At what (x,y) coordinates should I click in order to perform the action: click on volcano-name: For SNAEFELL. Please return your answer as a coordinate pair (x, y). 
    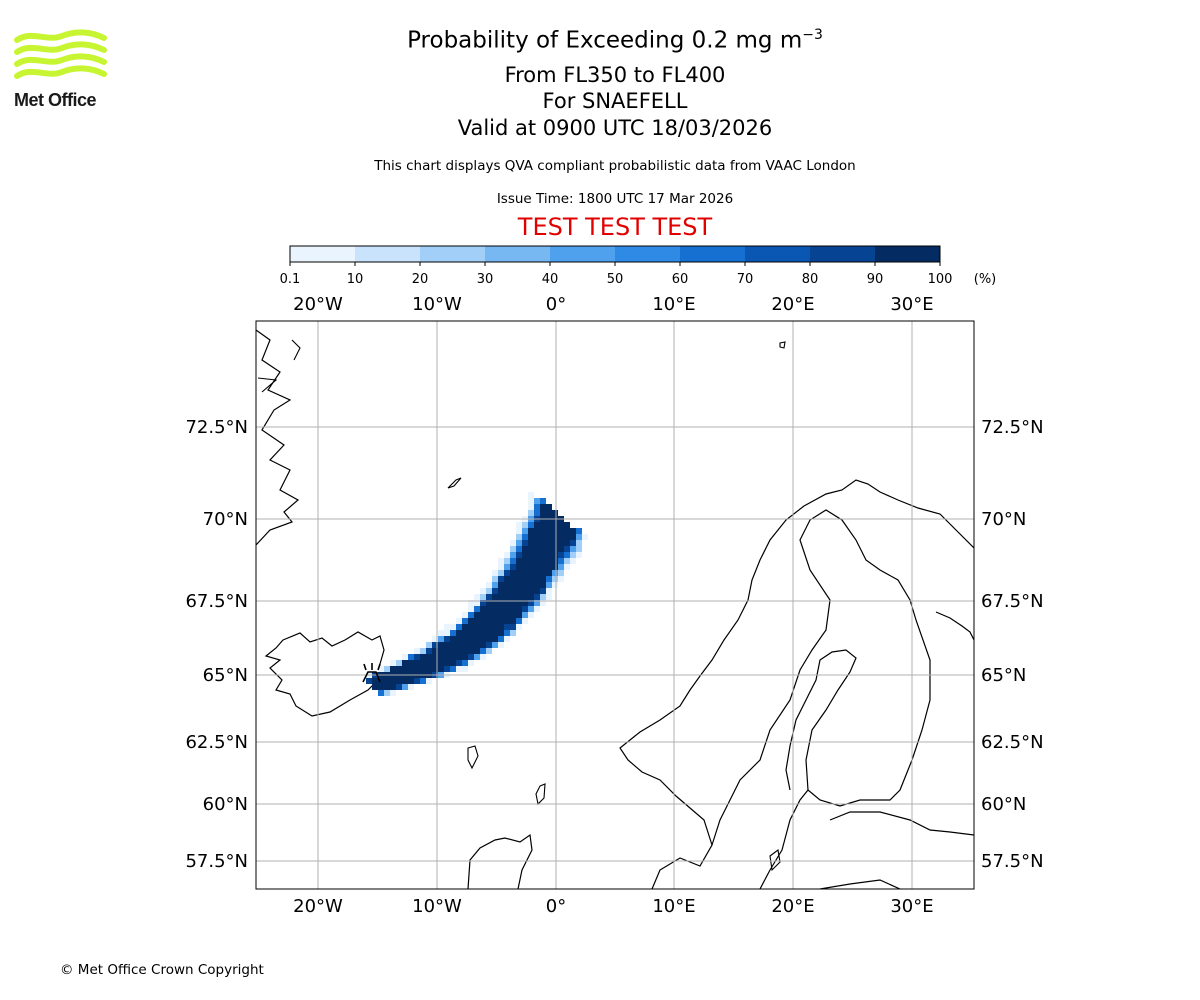
    Looking at the image, I should click on (615, 101).